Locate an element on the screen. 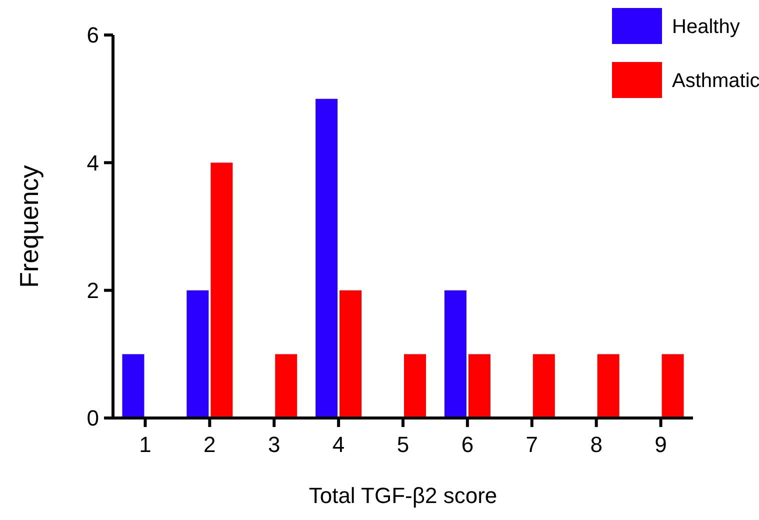  legend-label: Asthmatic is located at coordinates (715, 81).